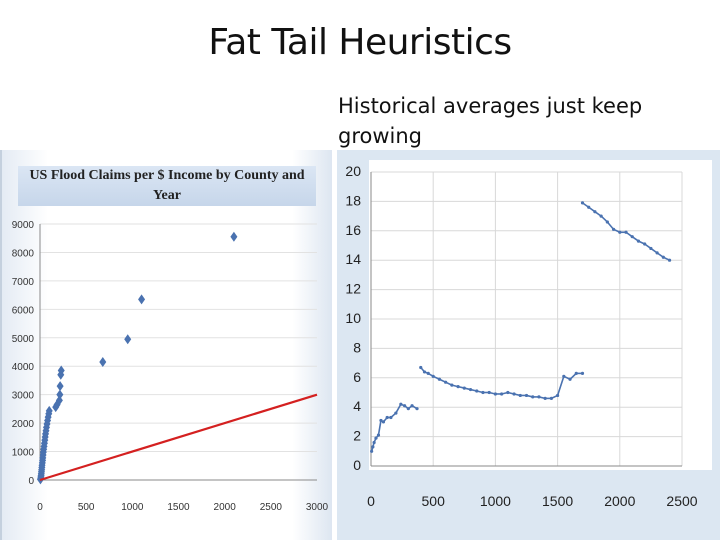 The height and width of the screenshot is (540, 720). Describe the element at coordinates (178, 437) in the screenshot. I see `trend-line` at that location.